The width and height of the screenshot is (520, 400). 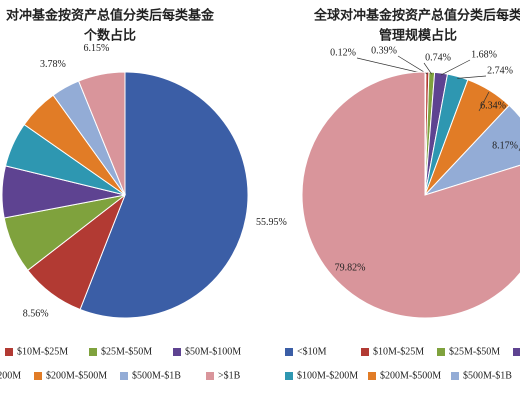 What do you see at coordinates (271, 222) in the screenshot?
I see `value-label: 55.95%` at bounding box center [271, 222].